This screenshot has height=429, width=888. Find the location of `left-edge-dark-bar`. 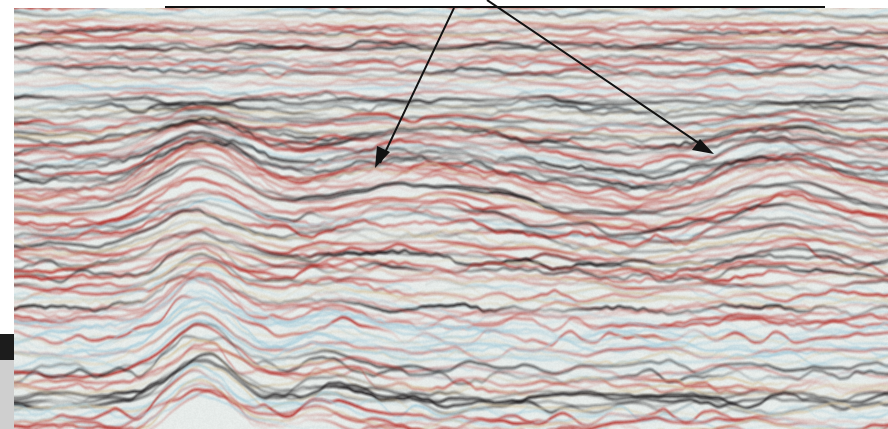

left-edge-dark-bar is located at coordinates (7, 347).